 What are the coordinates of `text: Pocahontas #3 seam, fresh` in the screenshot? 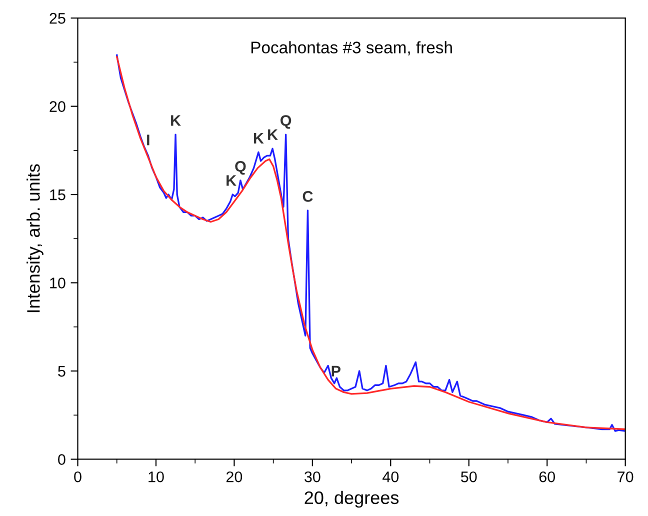 It's located at (351, 48).